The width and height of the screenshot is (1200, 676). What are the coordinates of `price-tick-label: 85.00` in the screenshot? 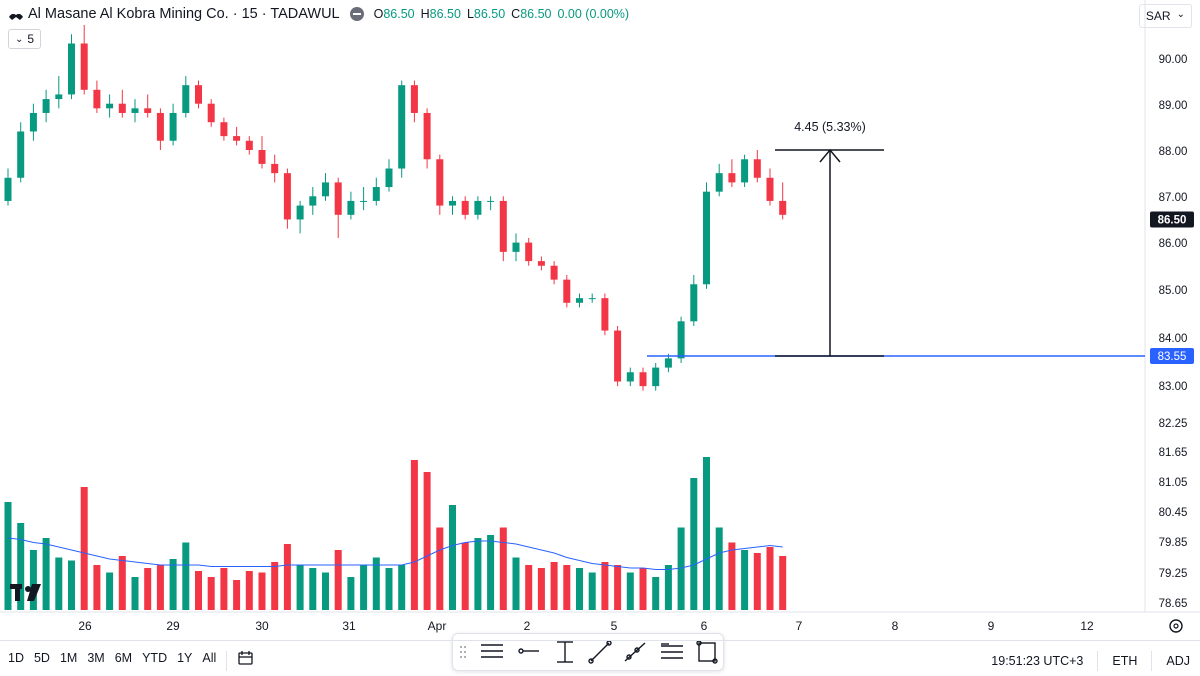 It's located at (1173, 291).